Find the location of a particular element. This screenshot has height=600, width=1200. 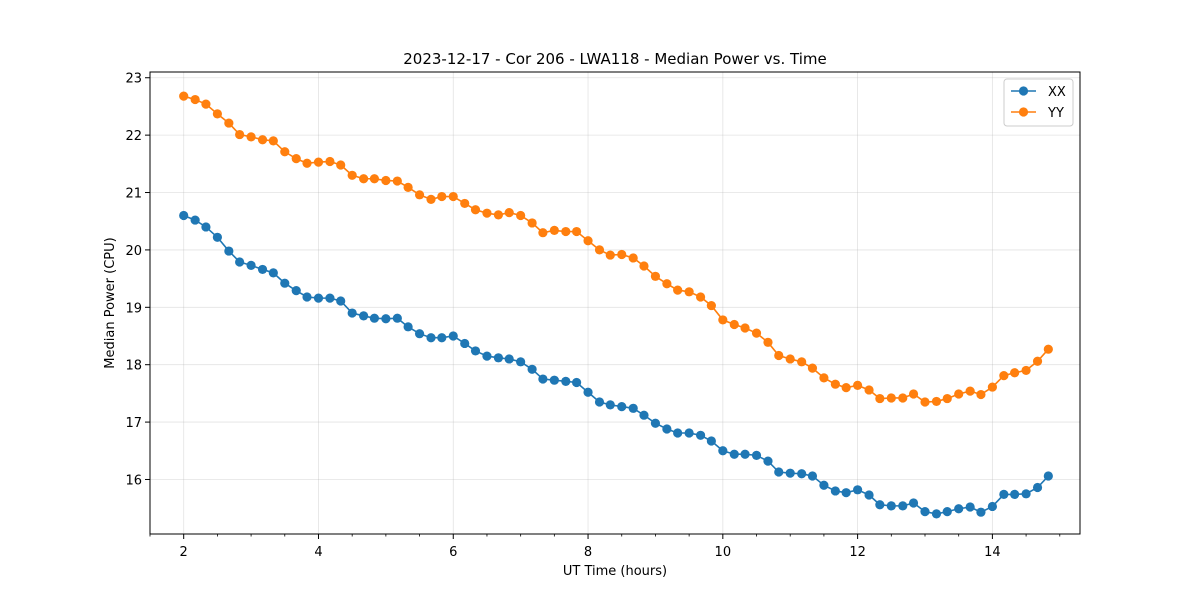

y-tick-label: 21 is located at coordinates (133, 194).